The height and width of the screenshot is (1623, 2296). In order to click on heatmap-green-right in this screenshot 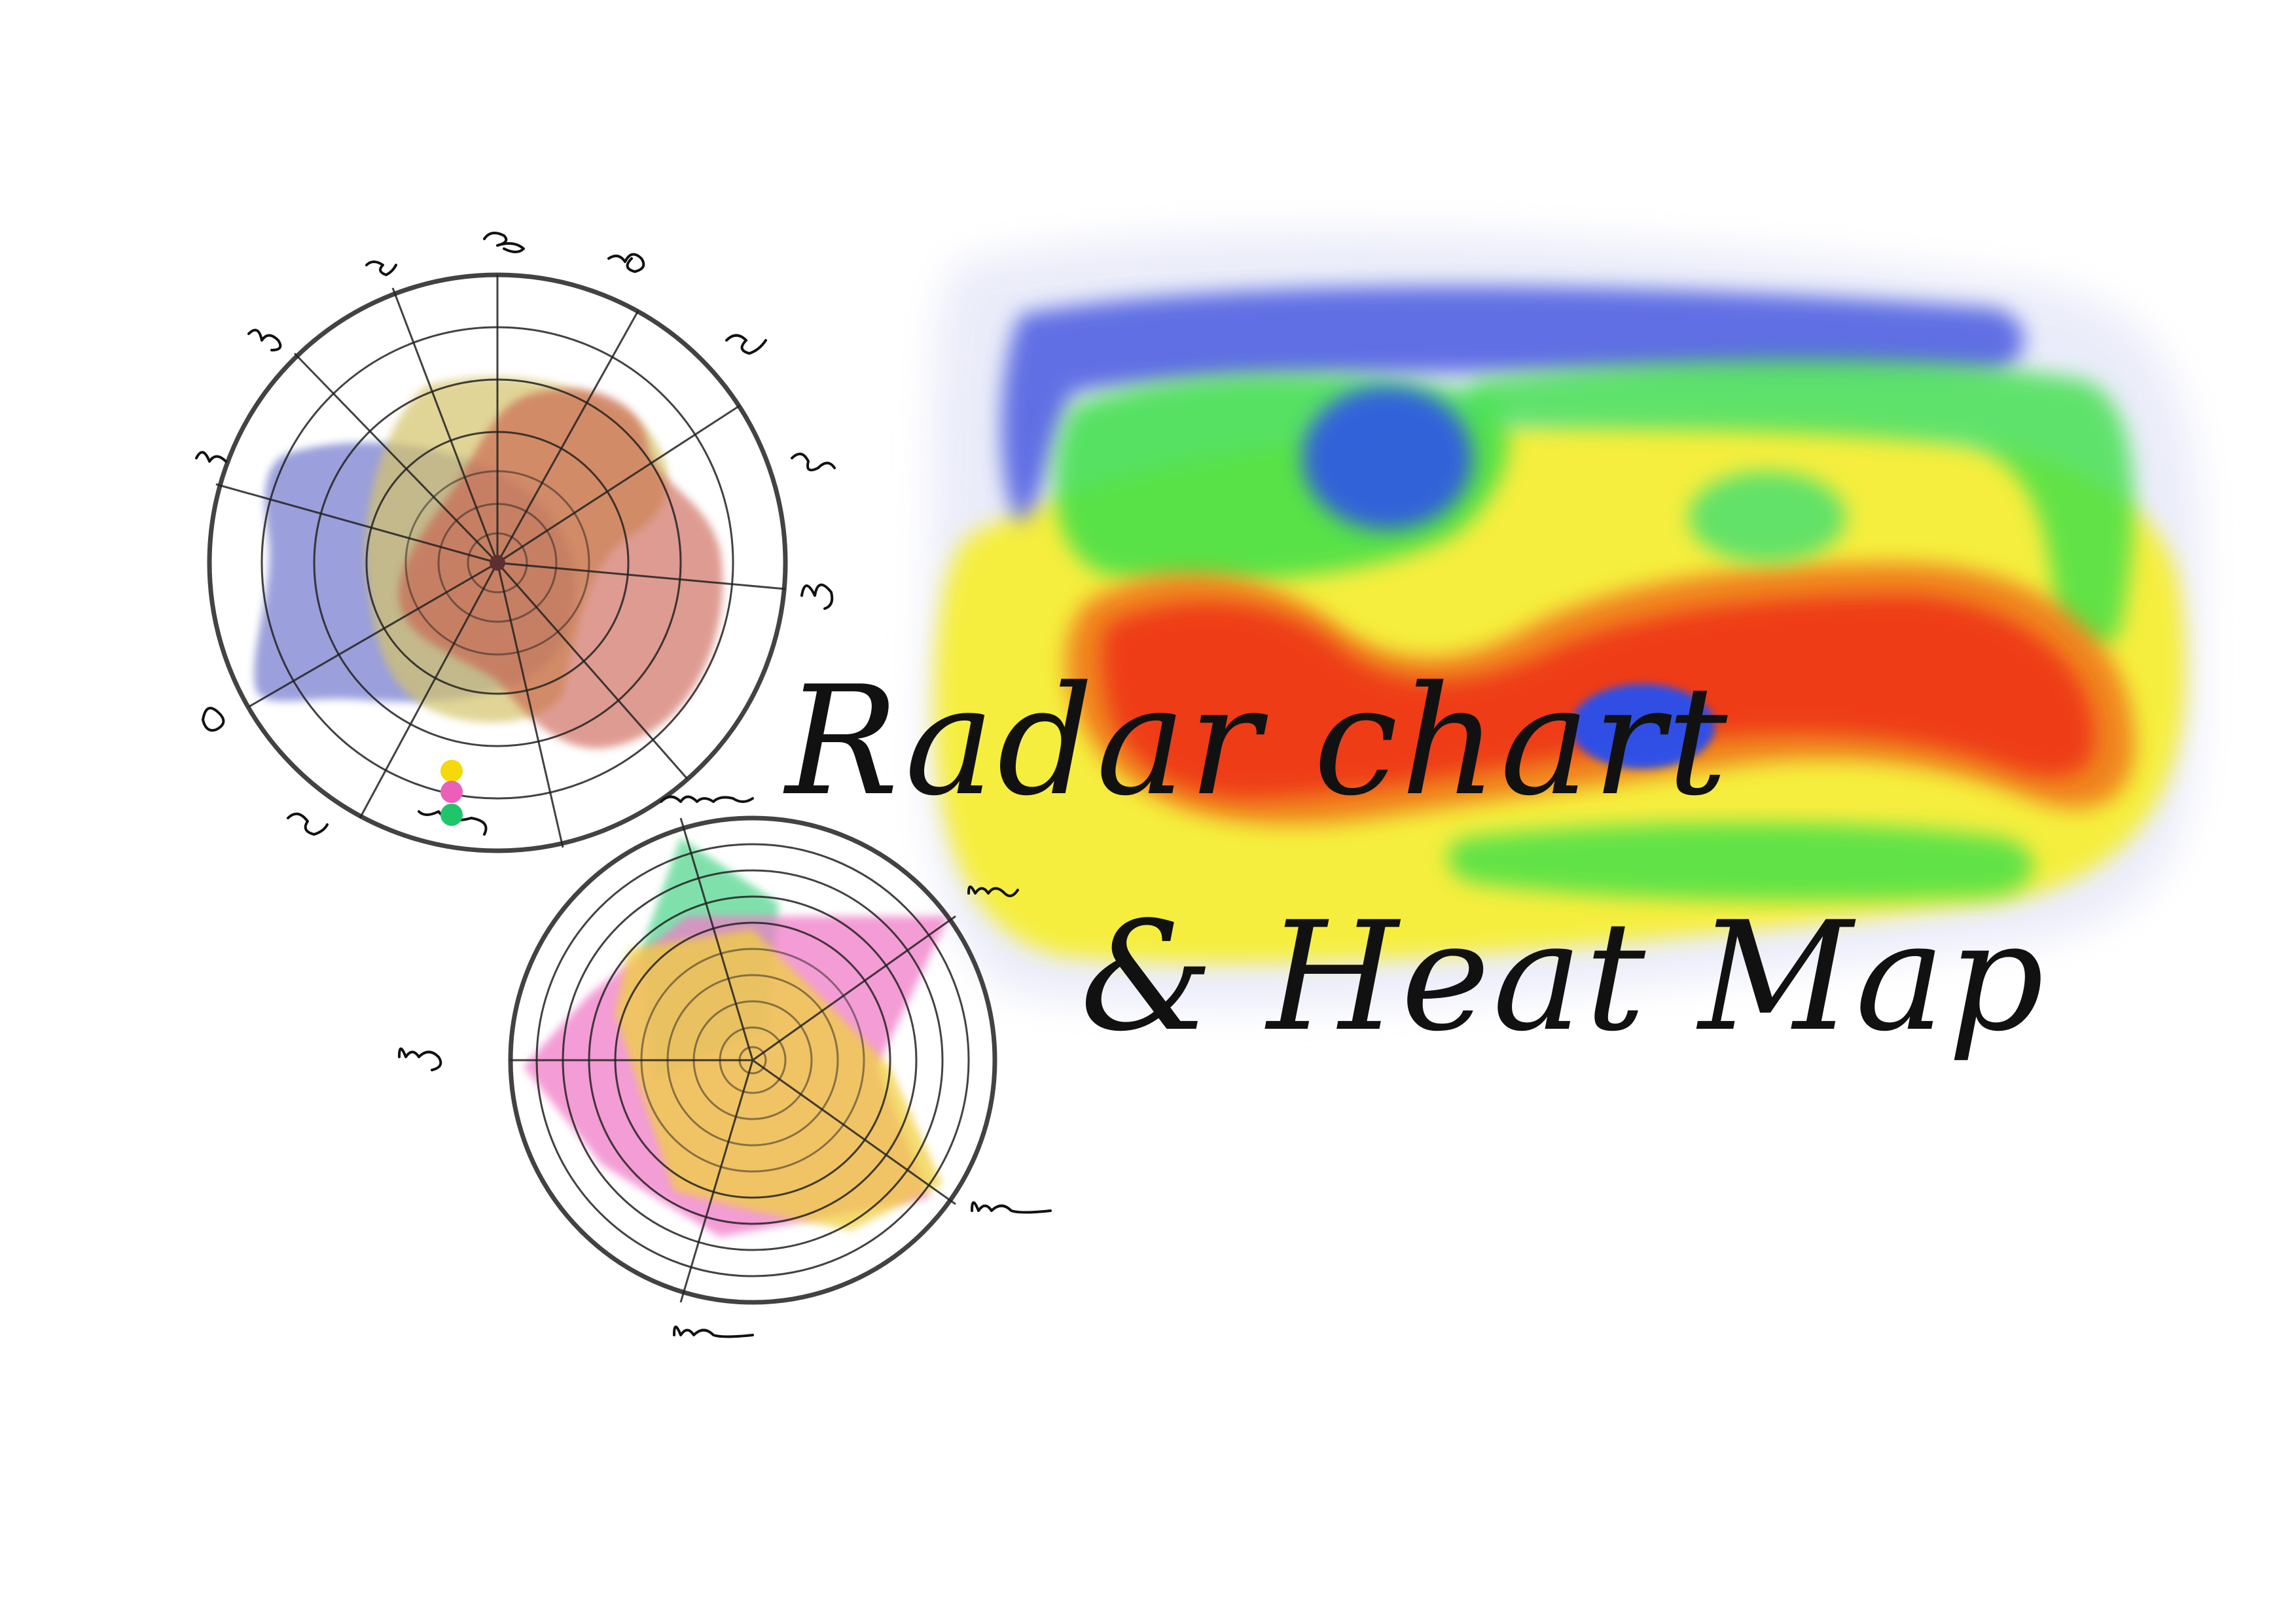, I will do `click(1799, 502)`.